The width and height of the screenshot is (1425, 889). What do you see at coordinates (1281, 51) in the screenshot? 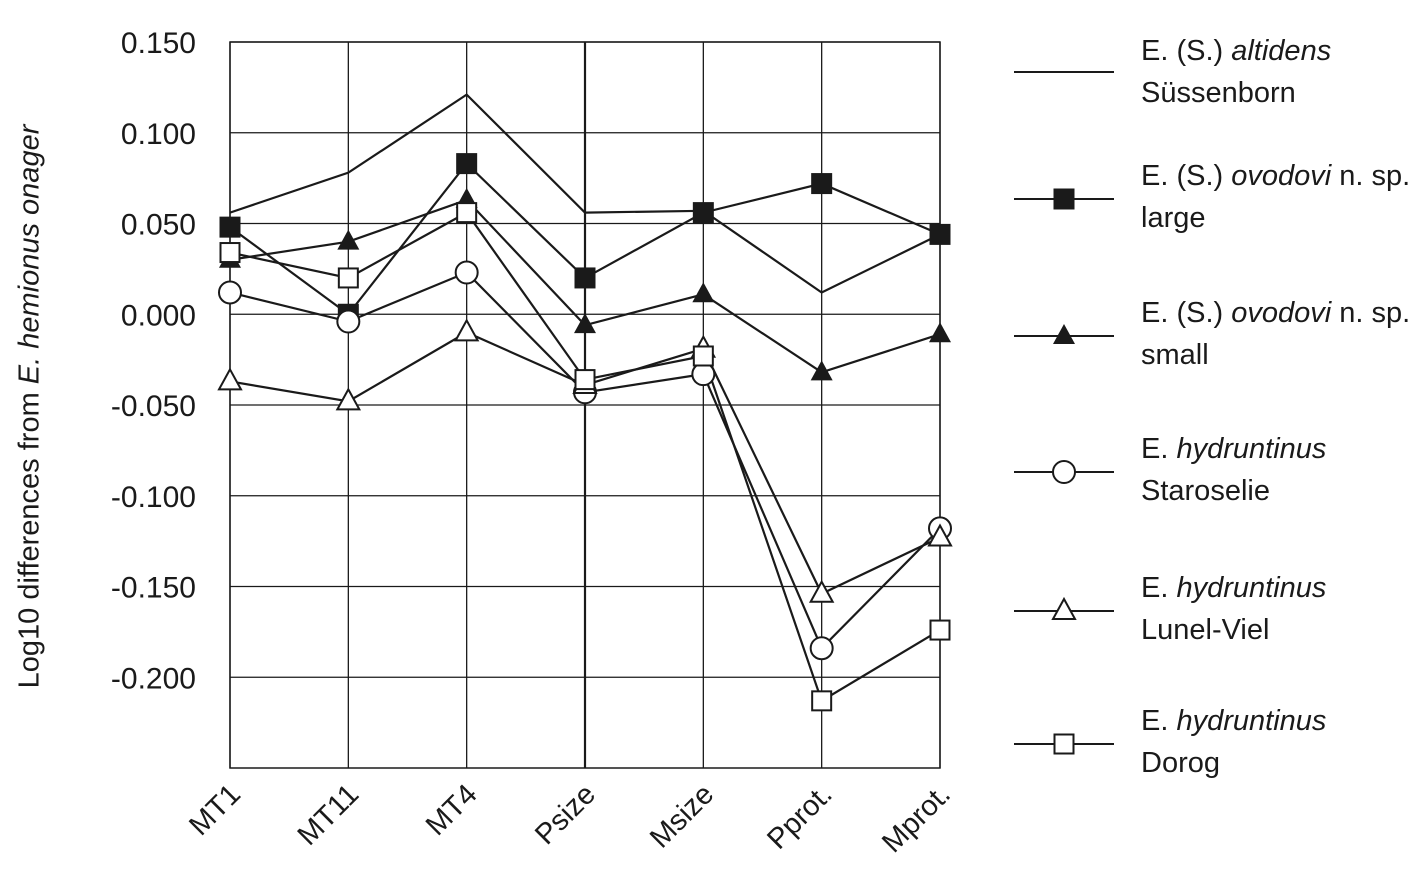
I see `legend-label-species: altidens` at bounding box center [1281, 51].